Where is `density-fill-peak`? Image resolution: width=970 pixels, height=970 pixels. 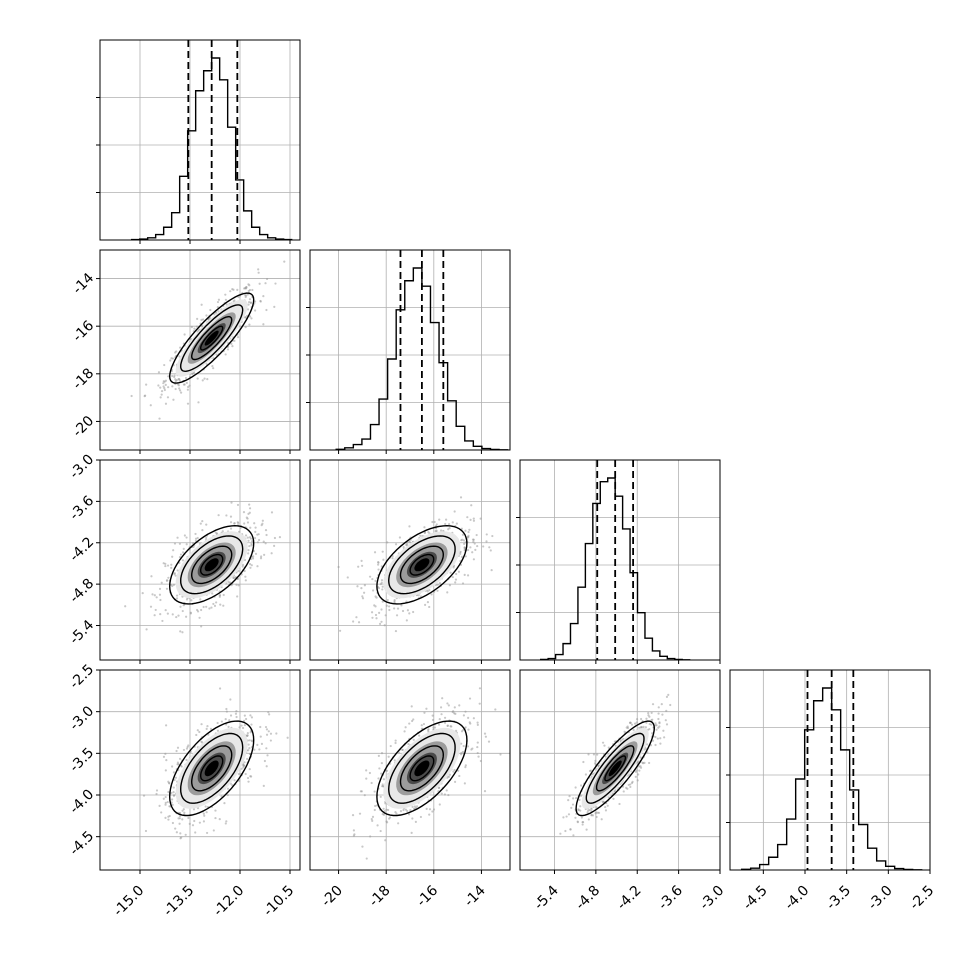 density-fill-peak is located at coordinates (211, 768).